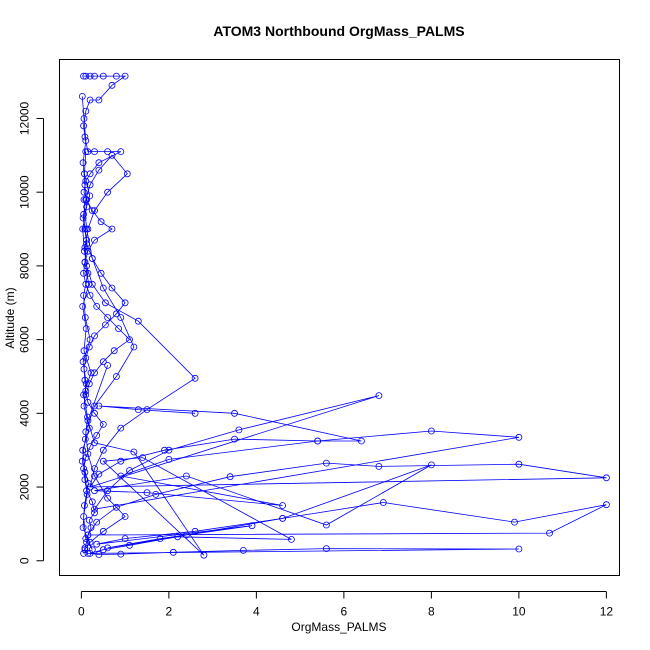  Describe the element at coordinates (25, 486) in the screenshot. I see `y-tick-label: 2000` at that location.